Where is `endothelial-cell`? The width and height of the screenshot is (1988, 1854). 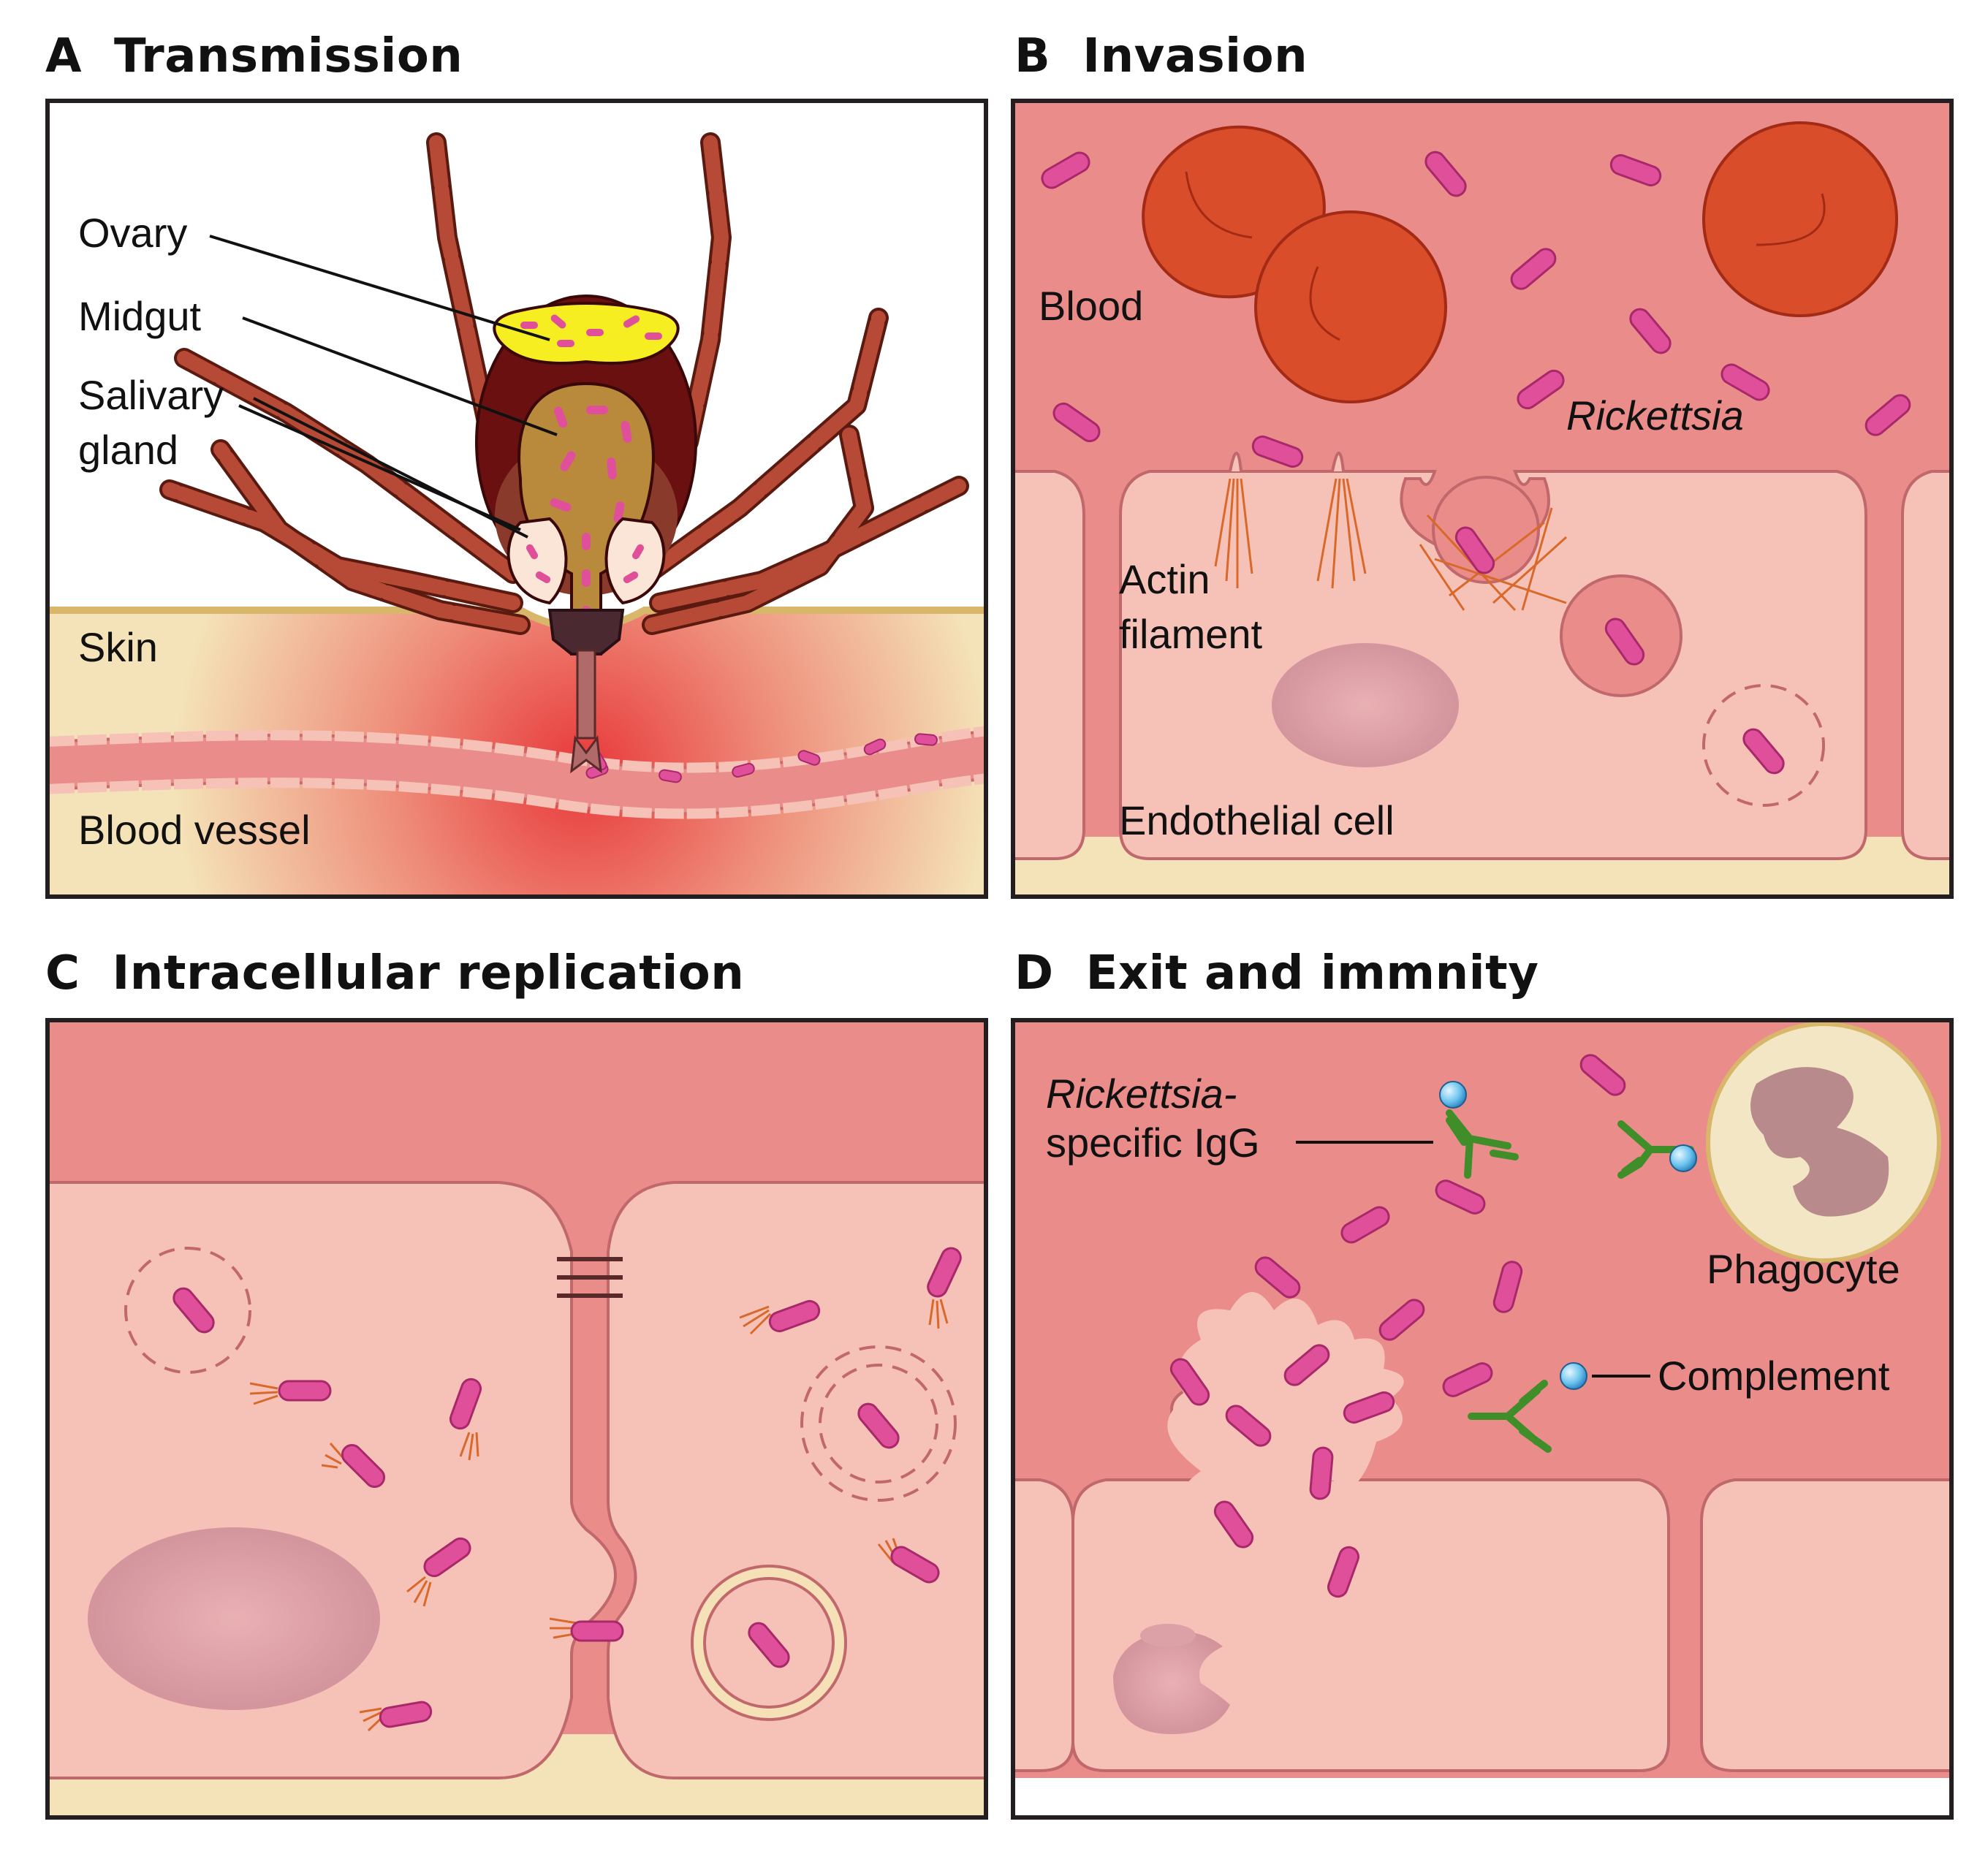 endothelial-cell is located at coordinates (1493, 665).